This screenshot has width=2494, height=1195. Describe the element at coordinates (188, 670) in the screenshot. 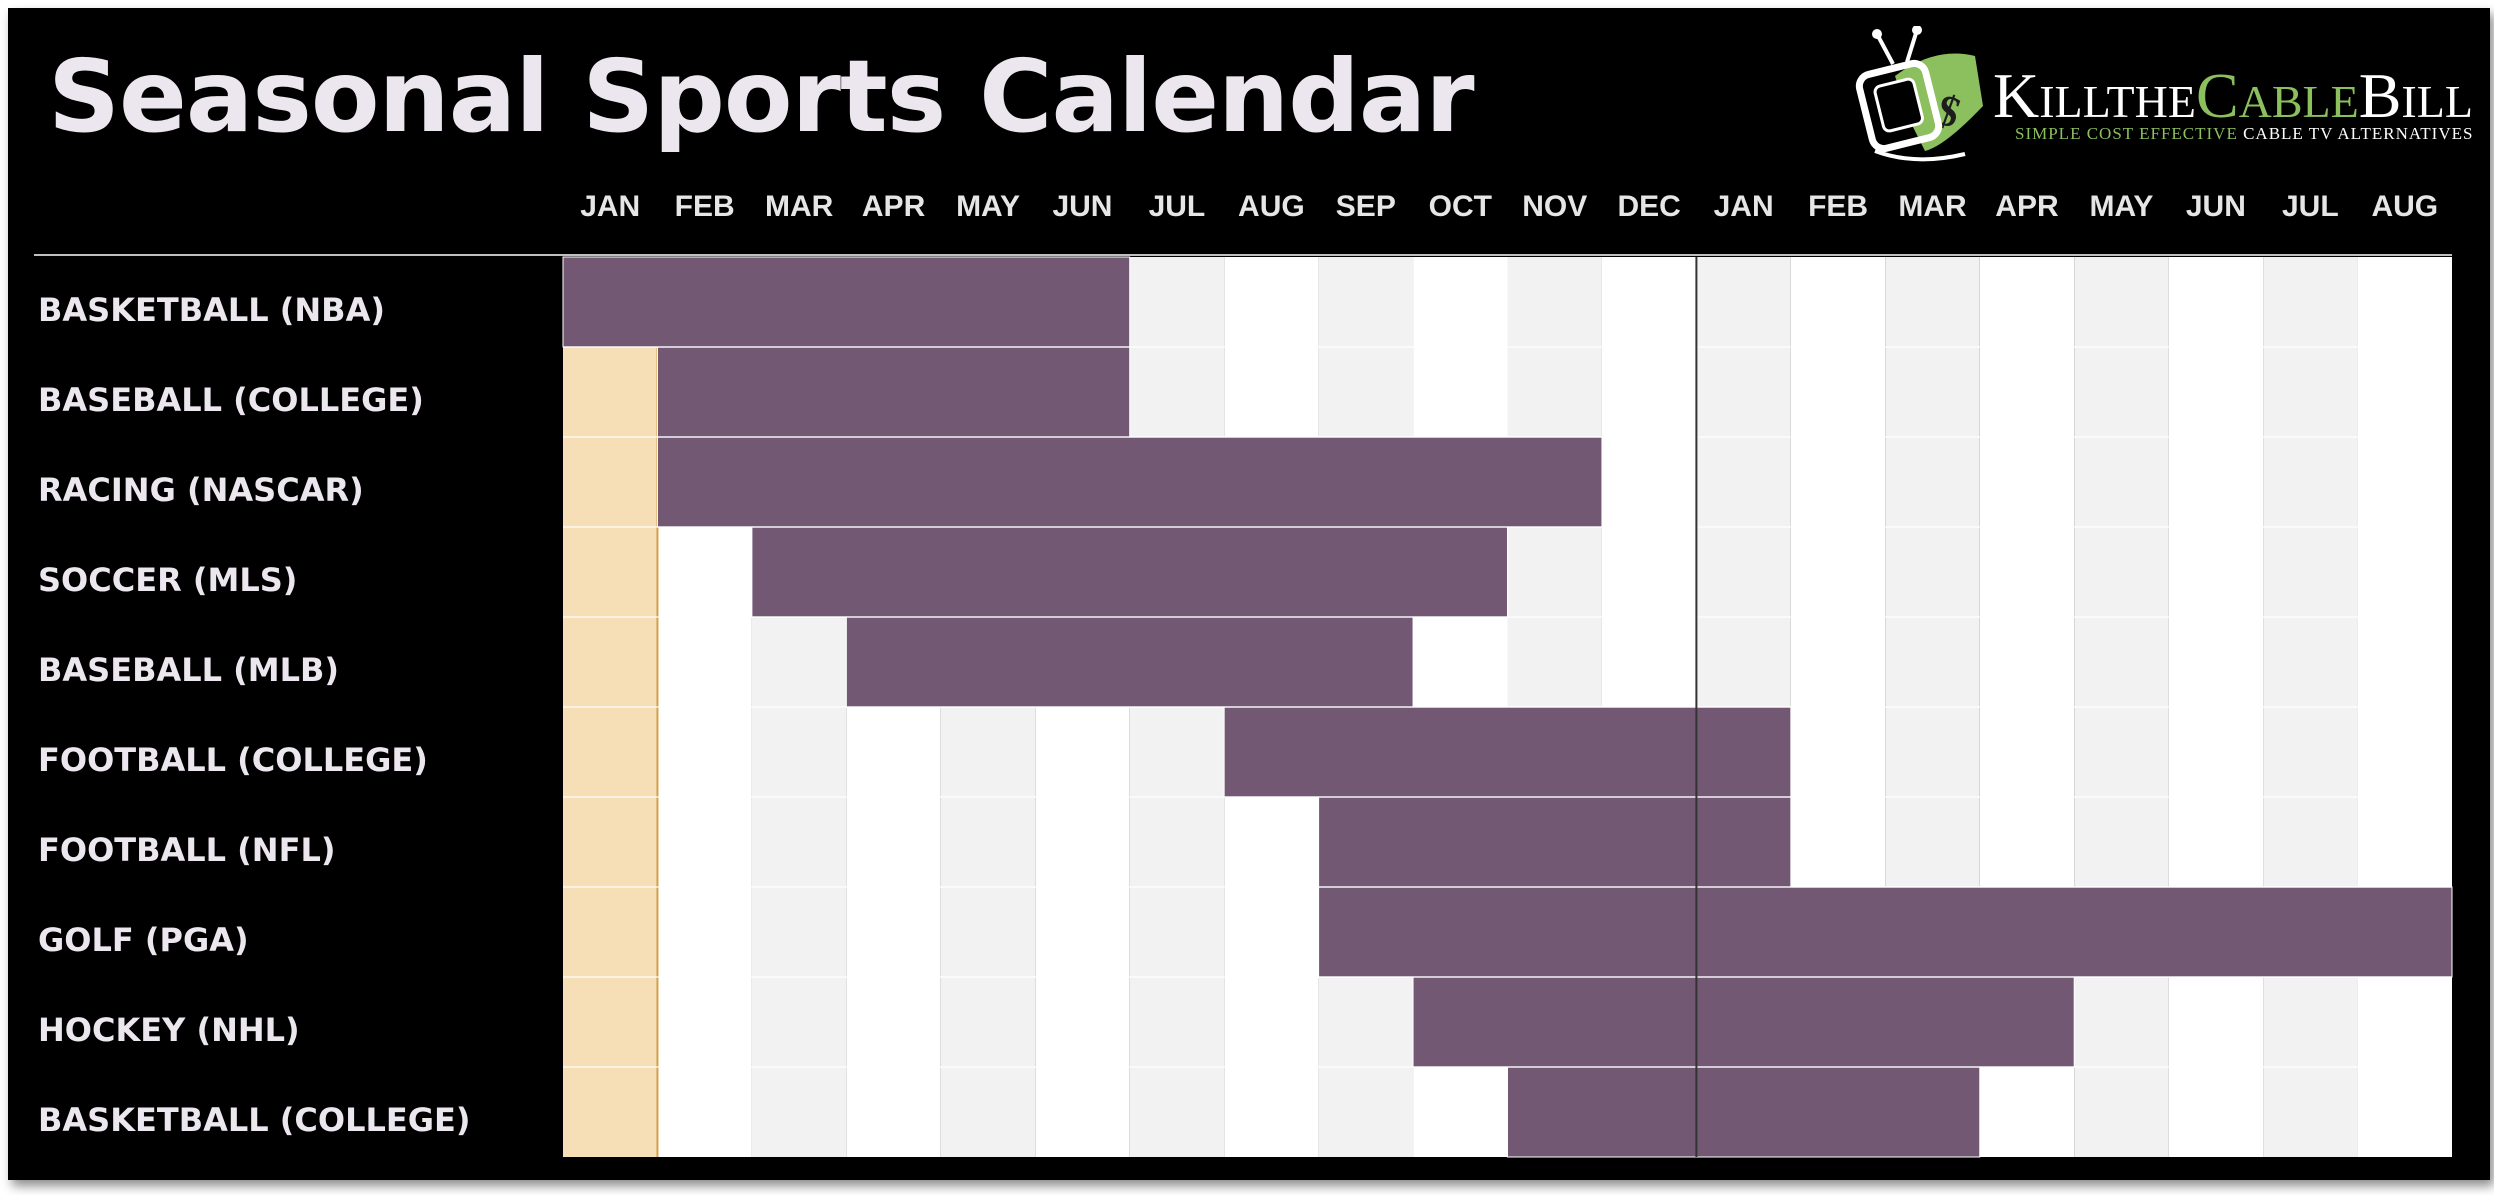

I see `sport-label: BASEBALL (MLB)` at that location.